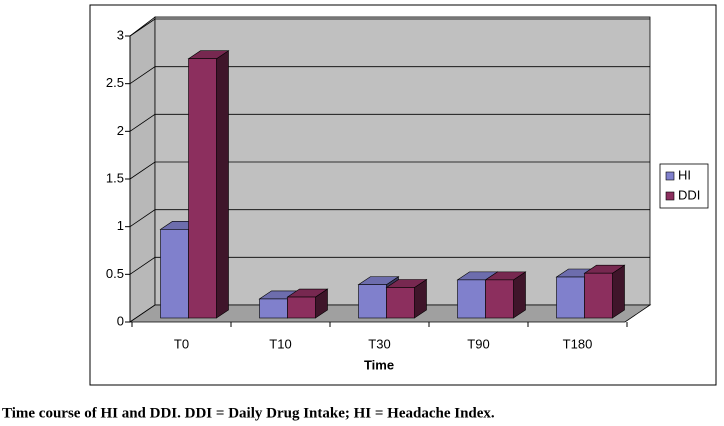  Describe the element at coordinates (142, 169) in the screenshot. I see `side-wall` at that location.